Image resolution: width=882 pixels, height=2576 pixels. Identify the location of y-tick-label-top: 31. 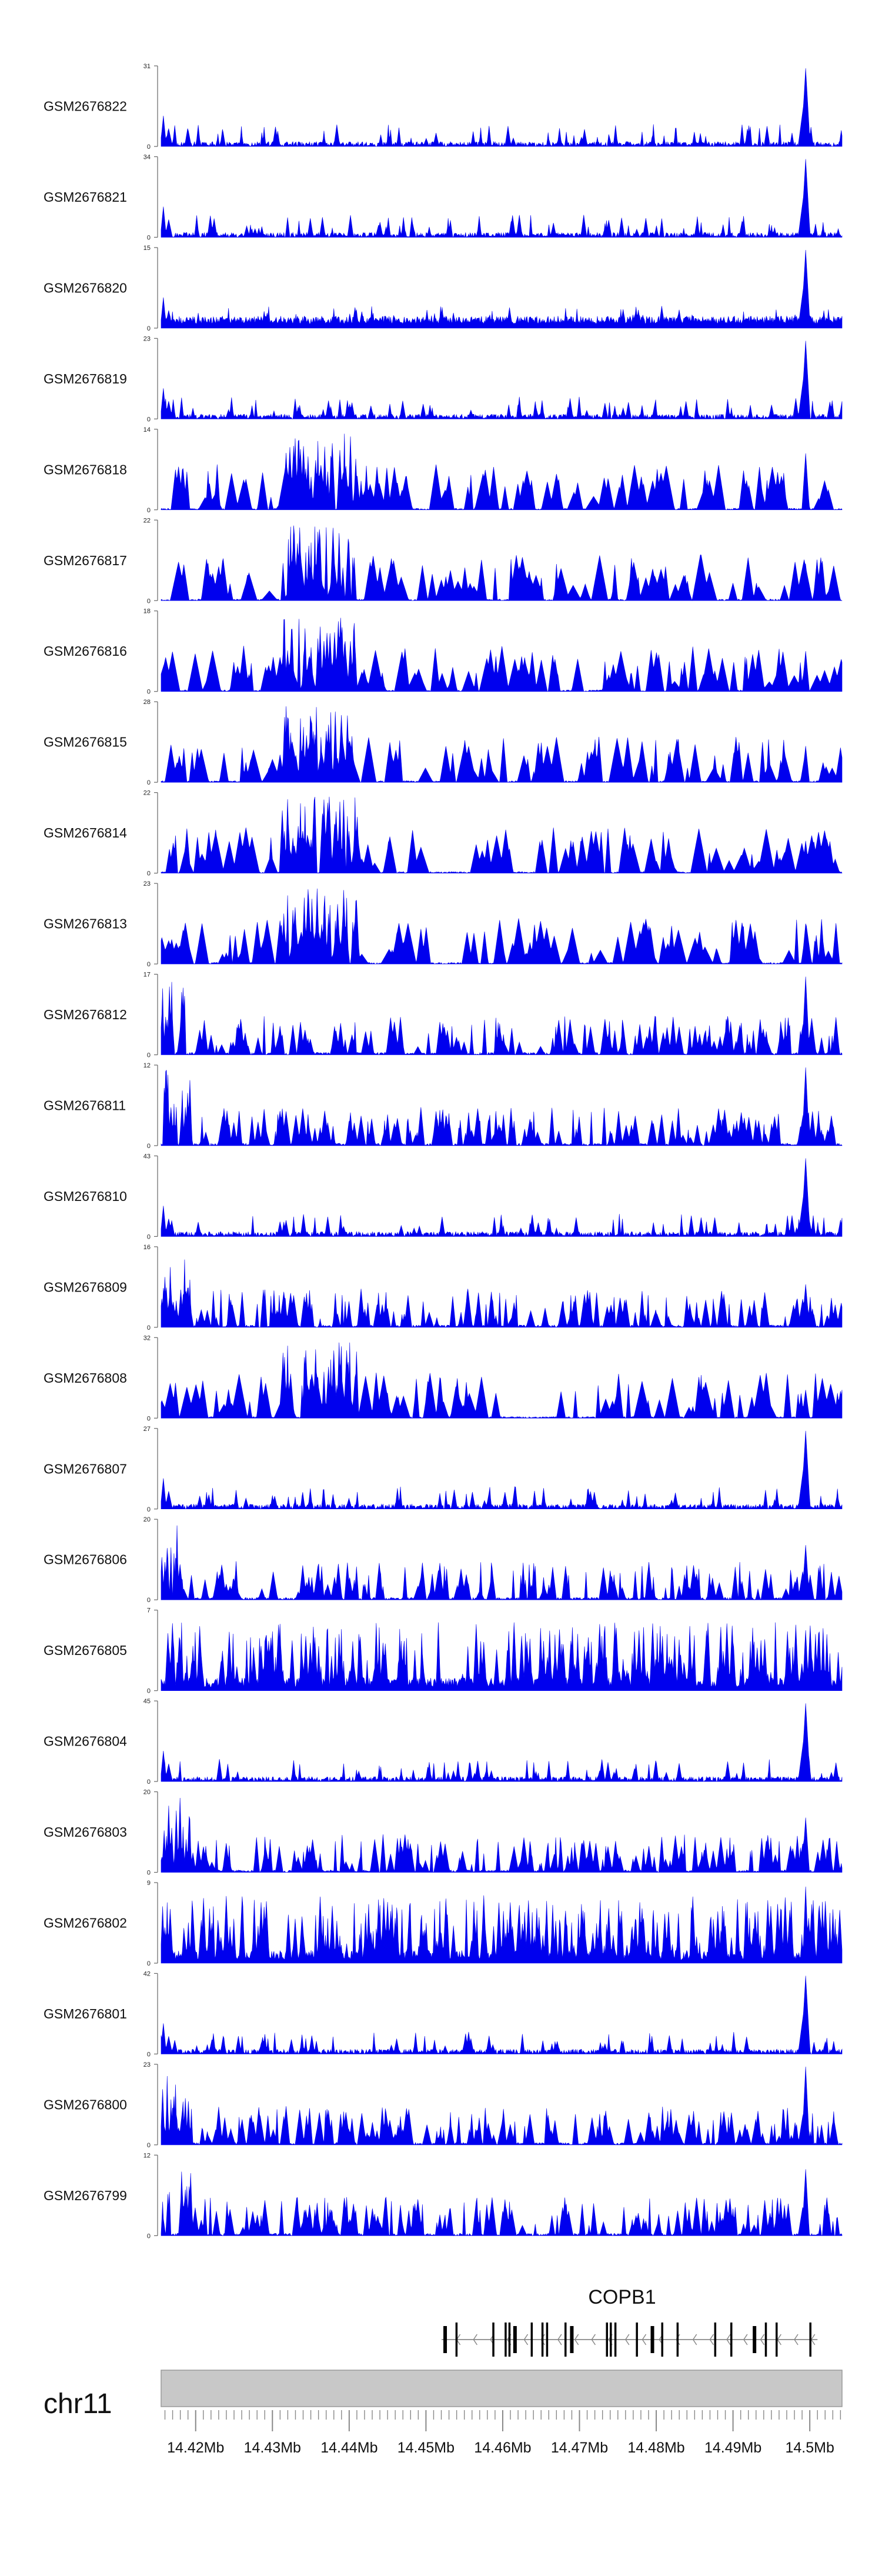
(147, 66).